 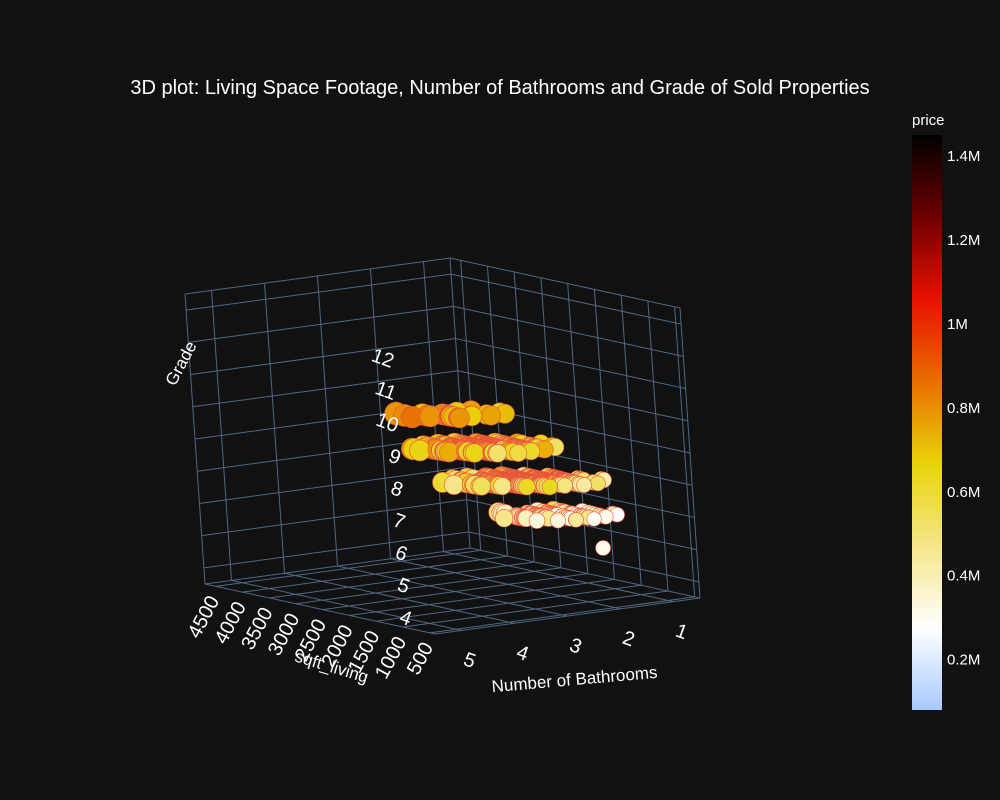 I want to click on x-tick-label: 2, so click(x=629, y=639).